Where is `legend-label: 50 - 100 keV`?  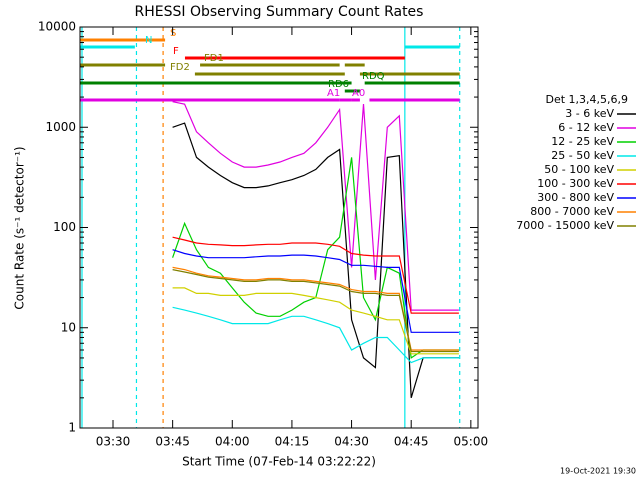
legend-label: 50 - 100 keV is located at coordinates (579, 169).